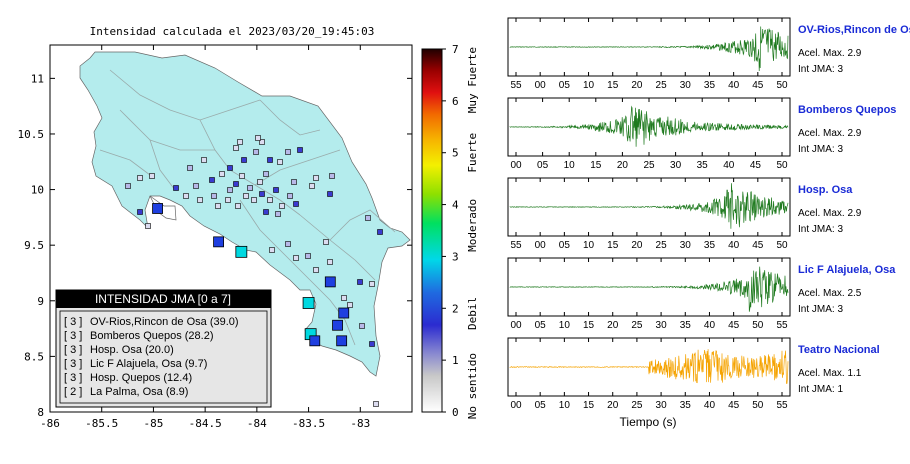  I want to click on legend-header, so click(163, 299).